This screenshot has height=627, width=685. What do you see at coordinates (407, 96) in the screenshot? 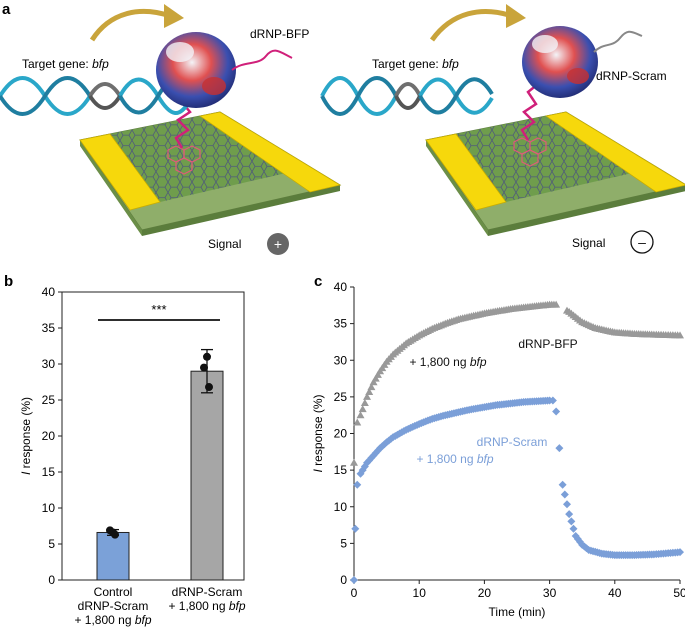
I see `dna-right` at bounding box center [407, 96].